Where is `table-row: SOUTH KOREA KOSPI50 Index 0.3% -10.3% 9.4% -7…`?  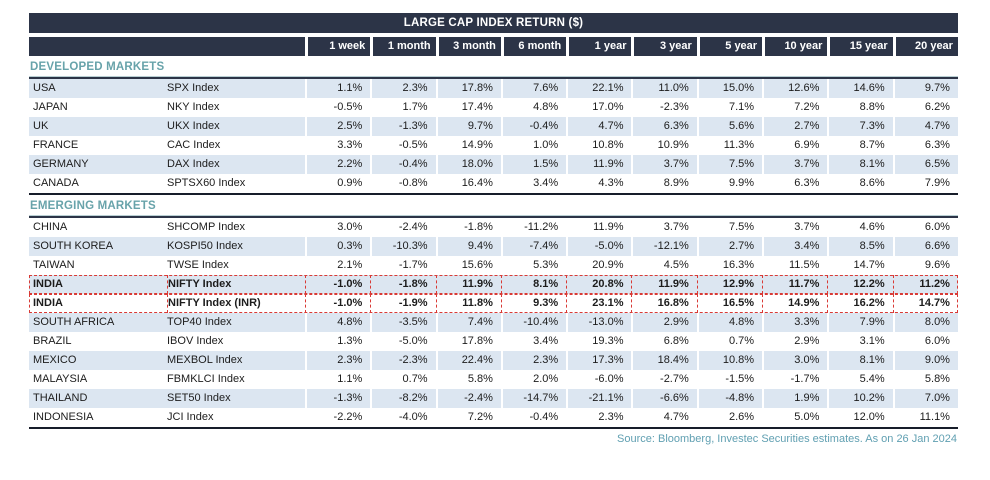
table-row: SOUTH KOREA KOSPI50 Index 0.3% -10.3% 9.4% -7… is located at coordinates (493, 246).